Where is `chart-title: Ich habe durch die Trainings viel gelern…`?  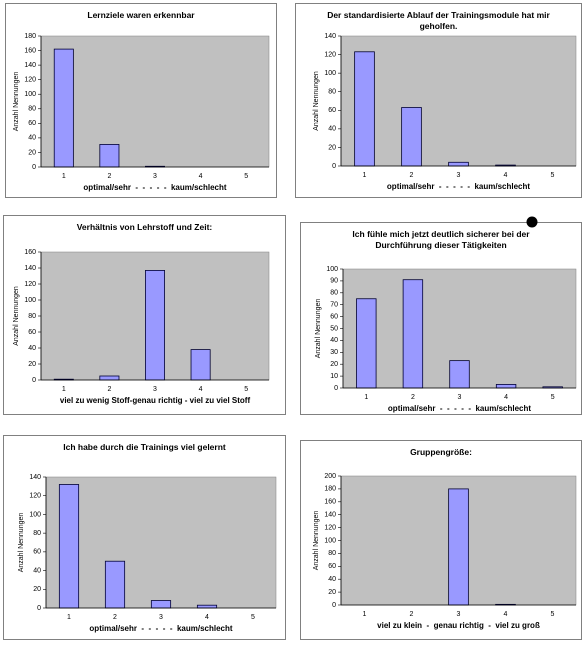 chart-title: Ich habe durch die Trainings viel gelern… is located at coordinates (144, 447).